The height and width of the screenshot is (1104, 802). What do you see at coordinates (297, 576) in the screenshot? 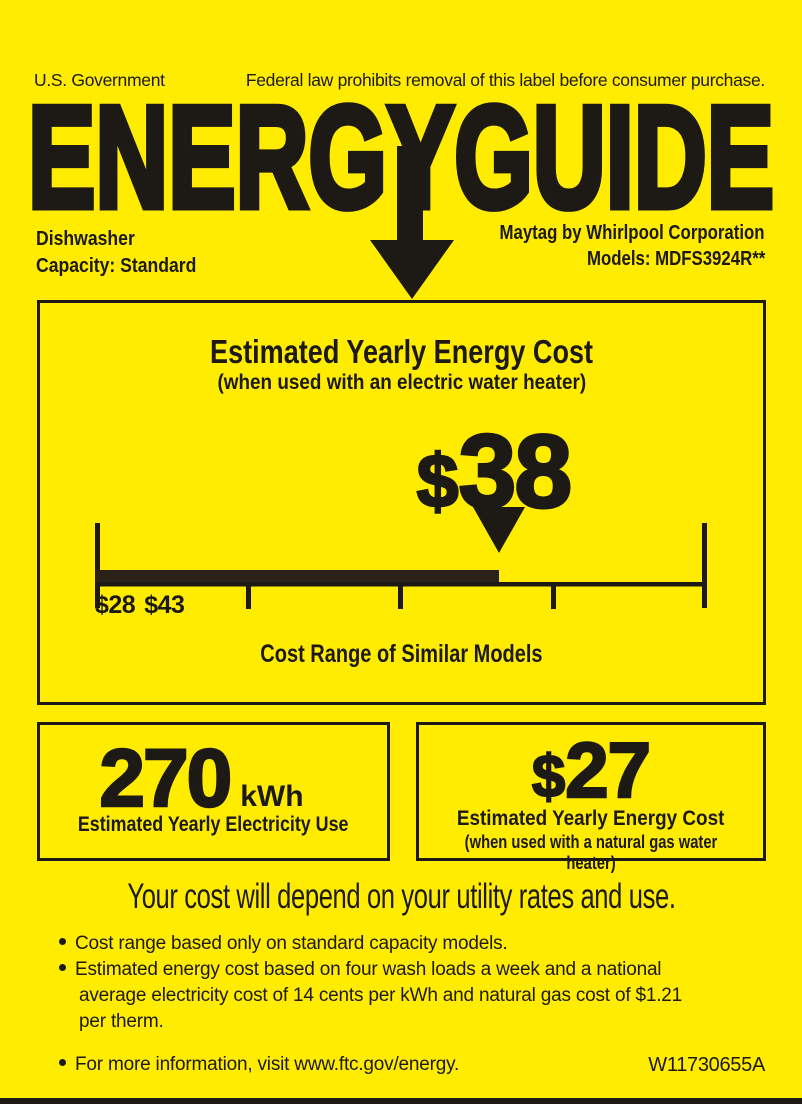
I see `scale-range-bar` at bounding box center [297, 576].